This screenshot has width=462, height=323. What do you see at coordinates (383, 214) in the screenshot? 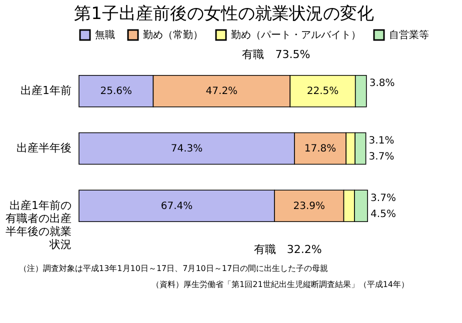
I see `data-label: 4.5%` at bounding box center [383, 214].